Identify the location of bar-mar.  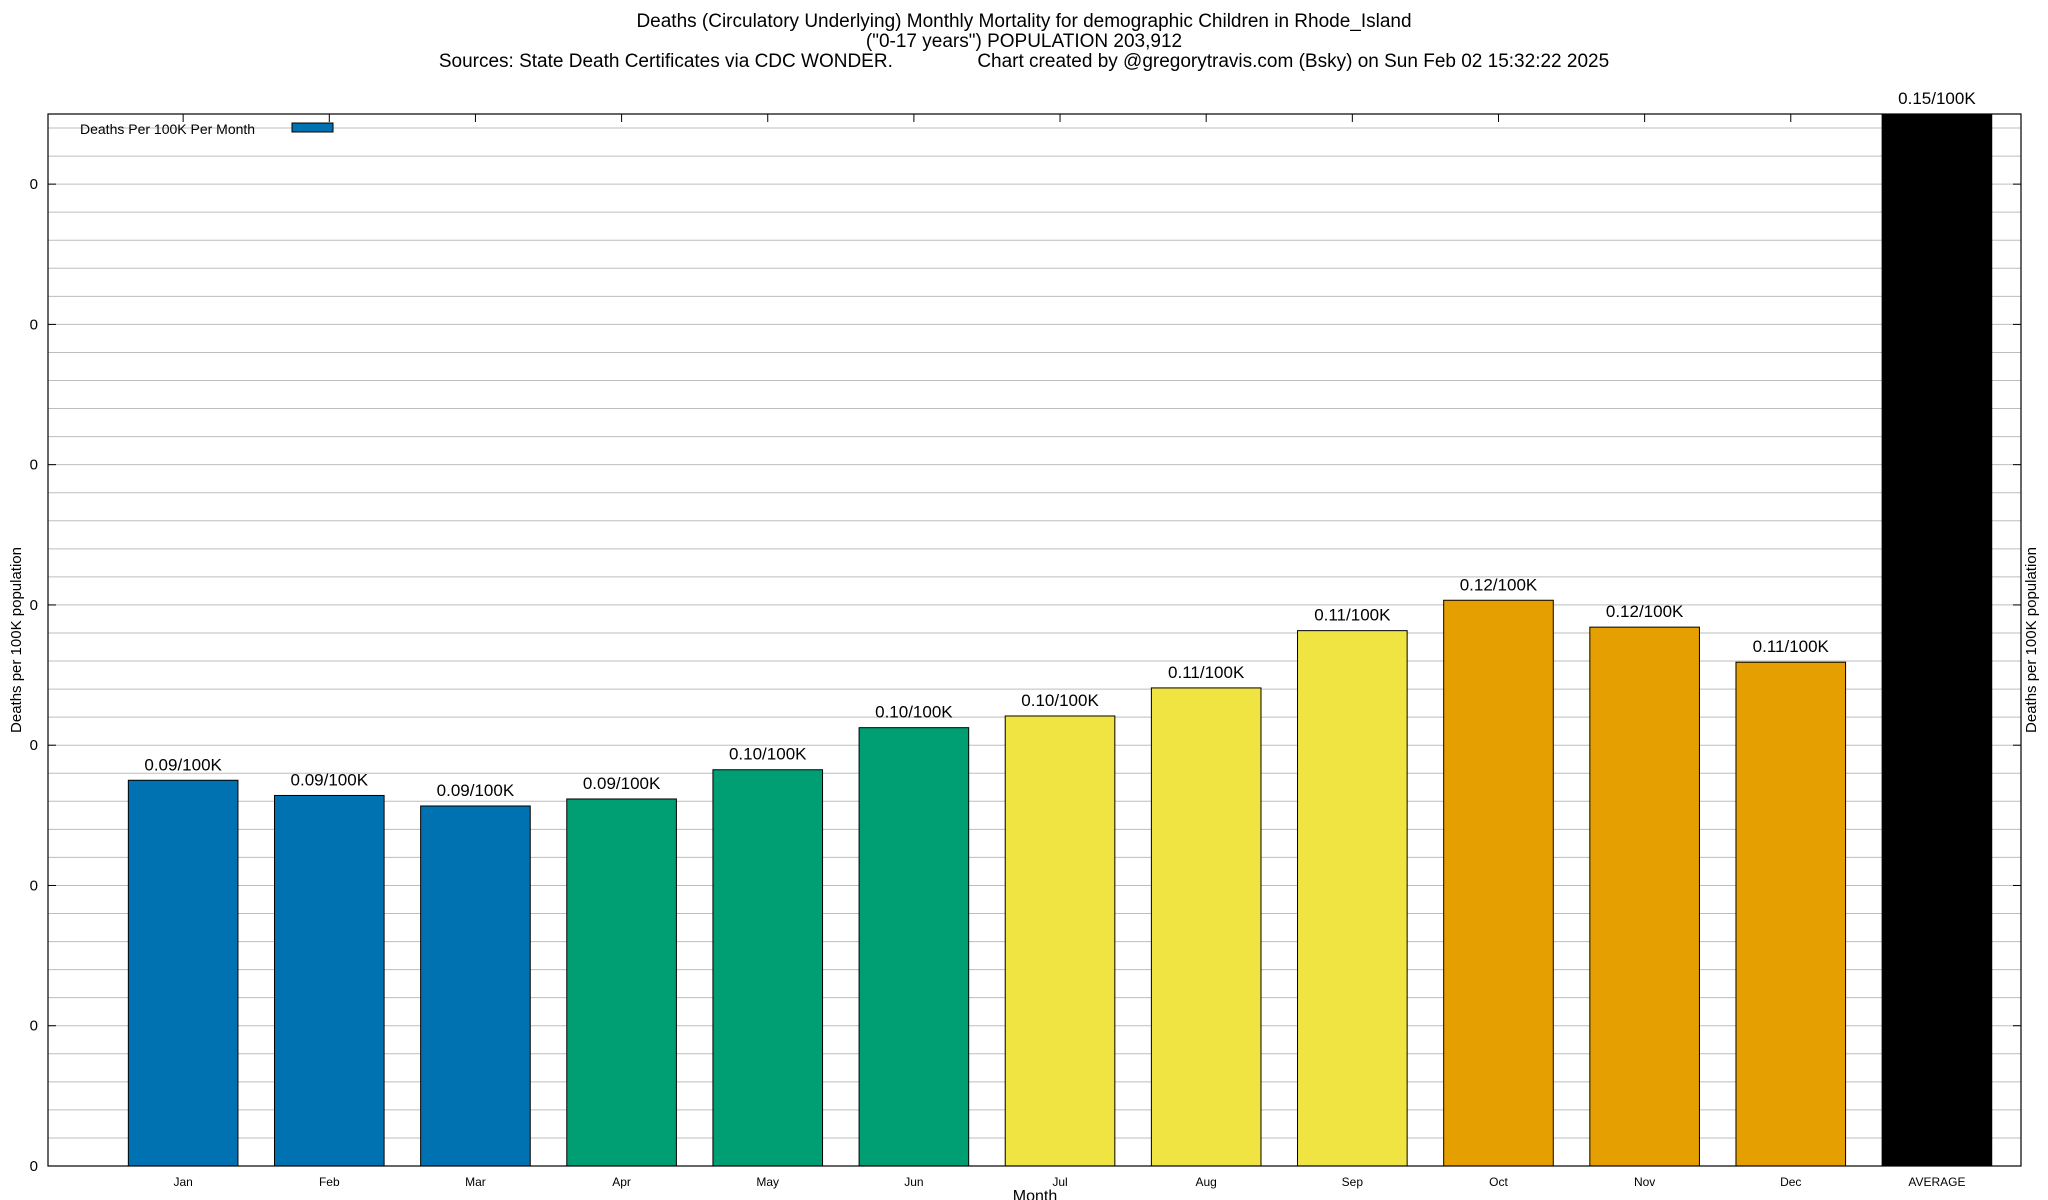
(475, 986).